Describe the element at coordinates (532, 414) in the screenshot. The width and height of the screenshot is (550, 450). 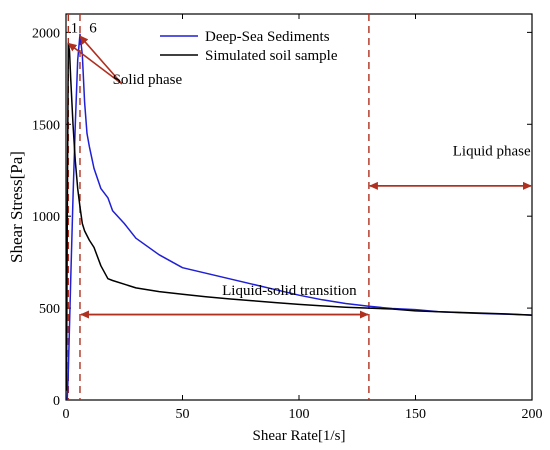
I see `x-tick-label: 200` at that location.